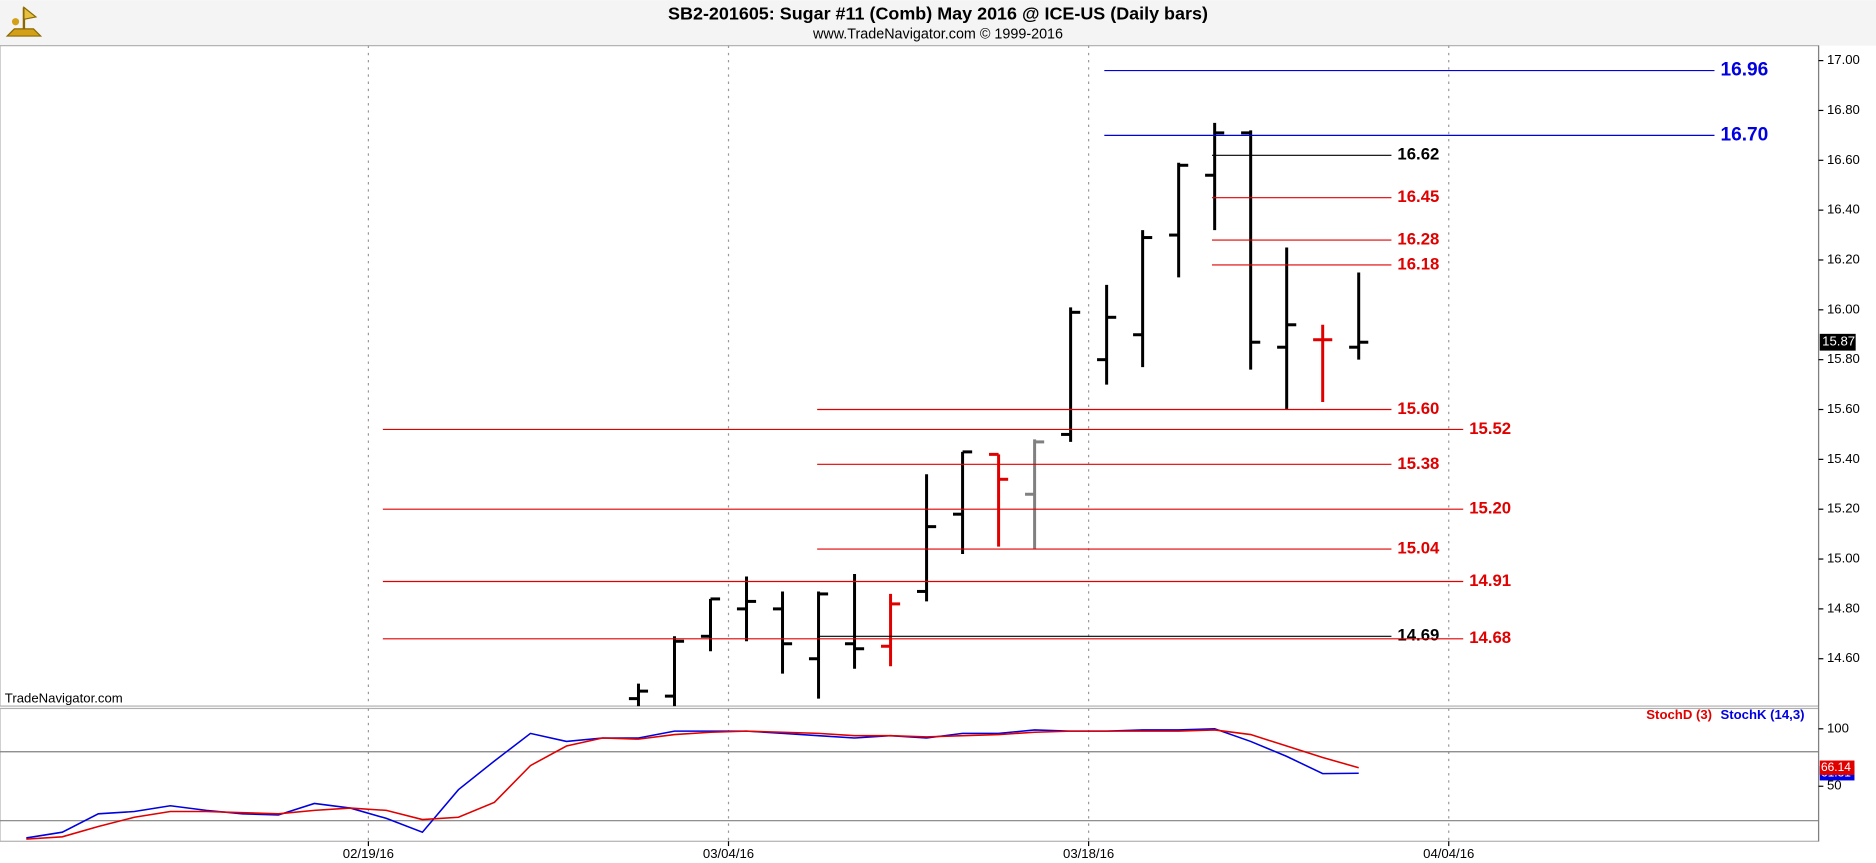 This screenshot has width=1876, height=863. I want to click on level-label: 16.18, so click(1418, 263).